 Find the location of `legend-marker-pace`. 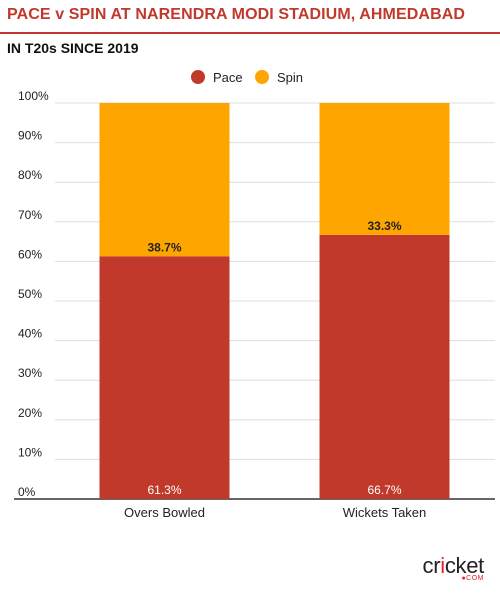

legend-marker-pace is located at coordinates (198, 77).